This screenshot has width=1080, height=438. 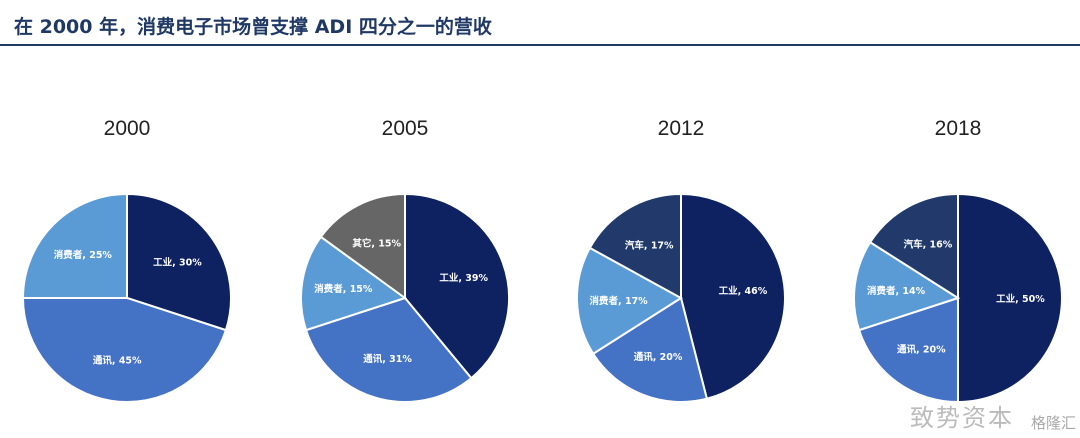 What do you see at coordinates (387, 359) in the screenshot?
I see `slice-label: 通讯, 31%` at bounding box center [387, 359].